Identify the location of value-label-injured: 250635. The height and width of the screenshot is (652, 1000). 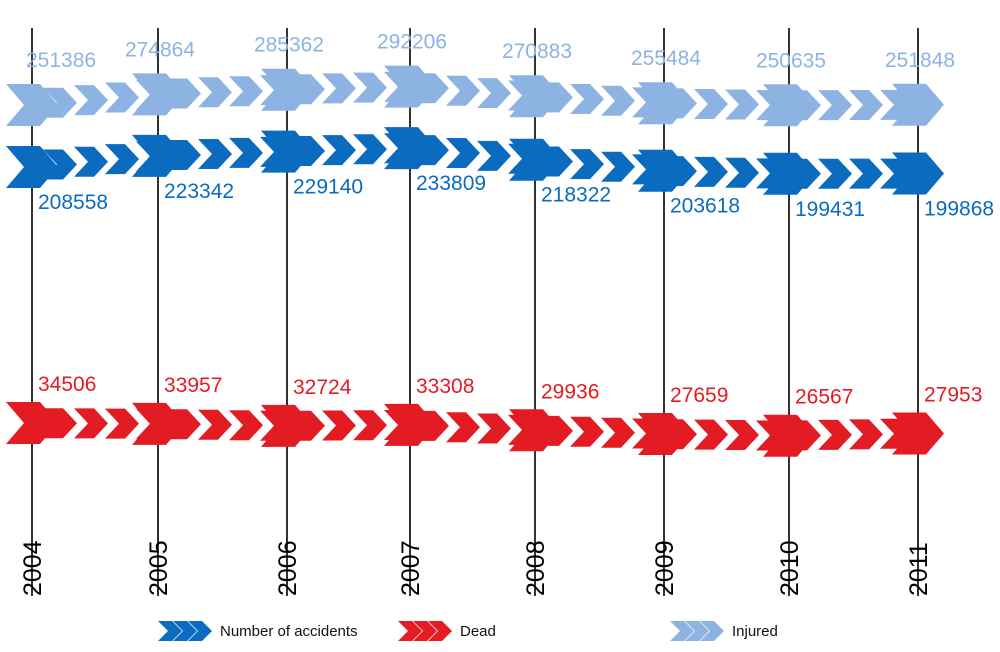
(791, 60).